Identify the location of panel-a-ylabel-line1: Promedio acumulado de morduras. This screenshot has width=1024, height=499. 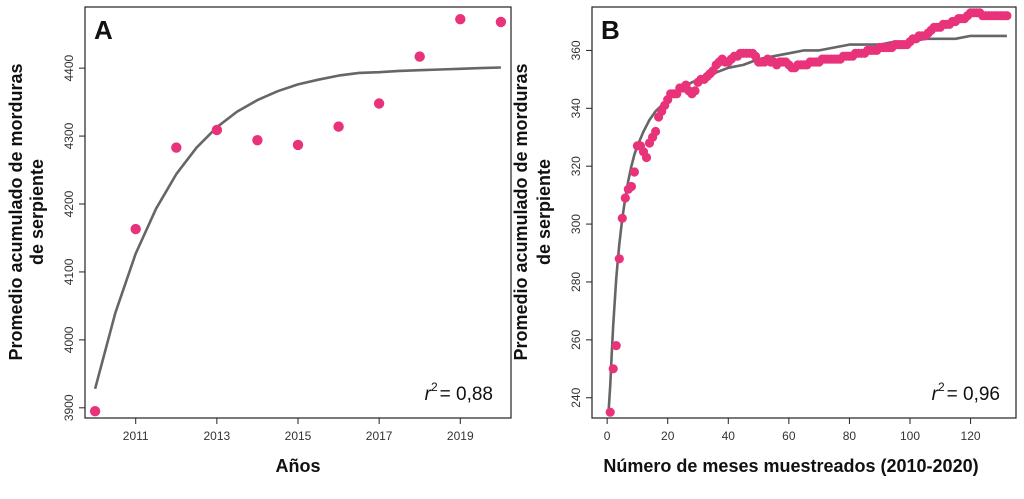
(16, 211).